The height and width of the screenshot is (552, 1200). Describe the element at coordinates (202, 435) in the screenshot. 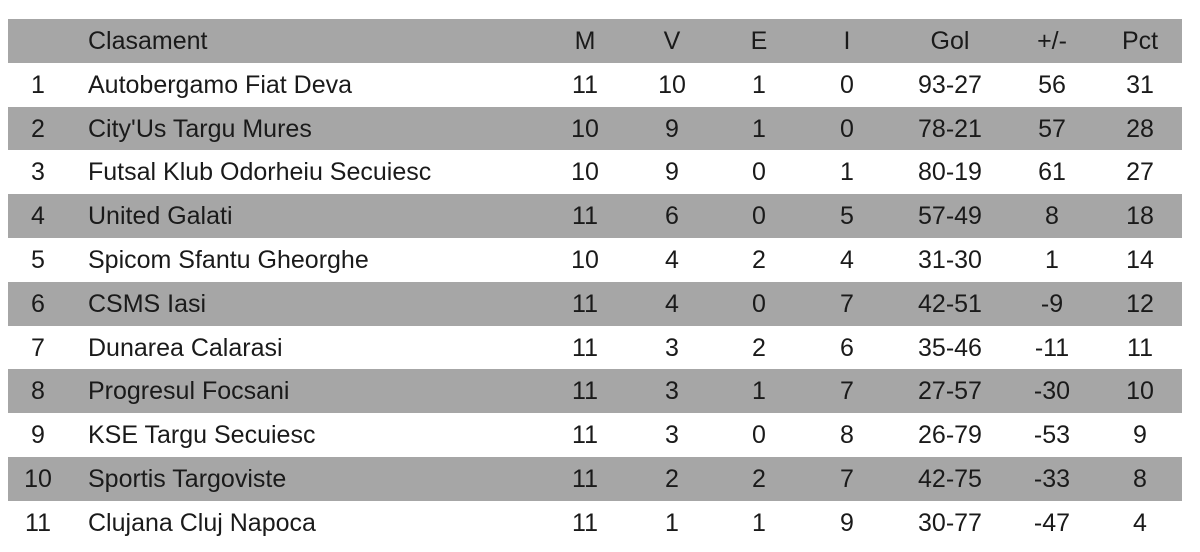

I see `team-name: KSE Targu Secuiesc` at that location.